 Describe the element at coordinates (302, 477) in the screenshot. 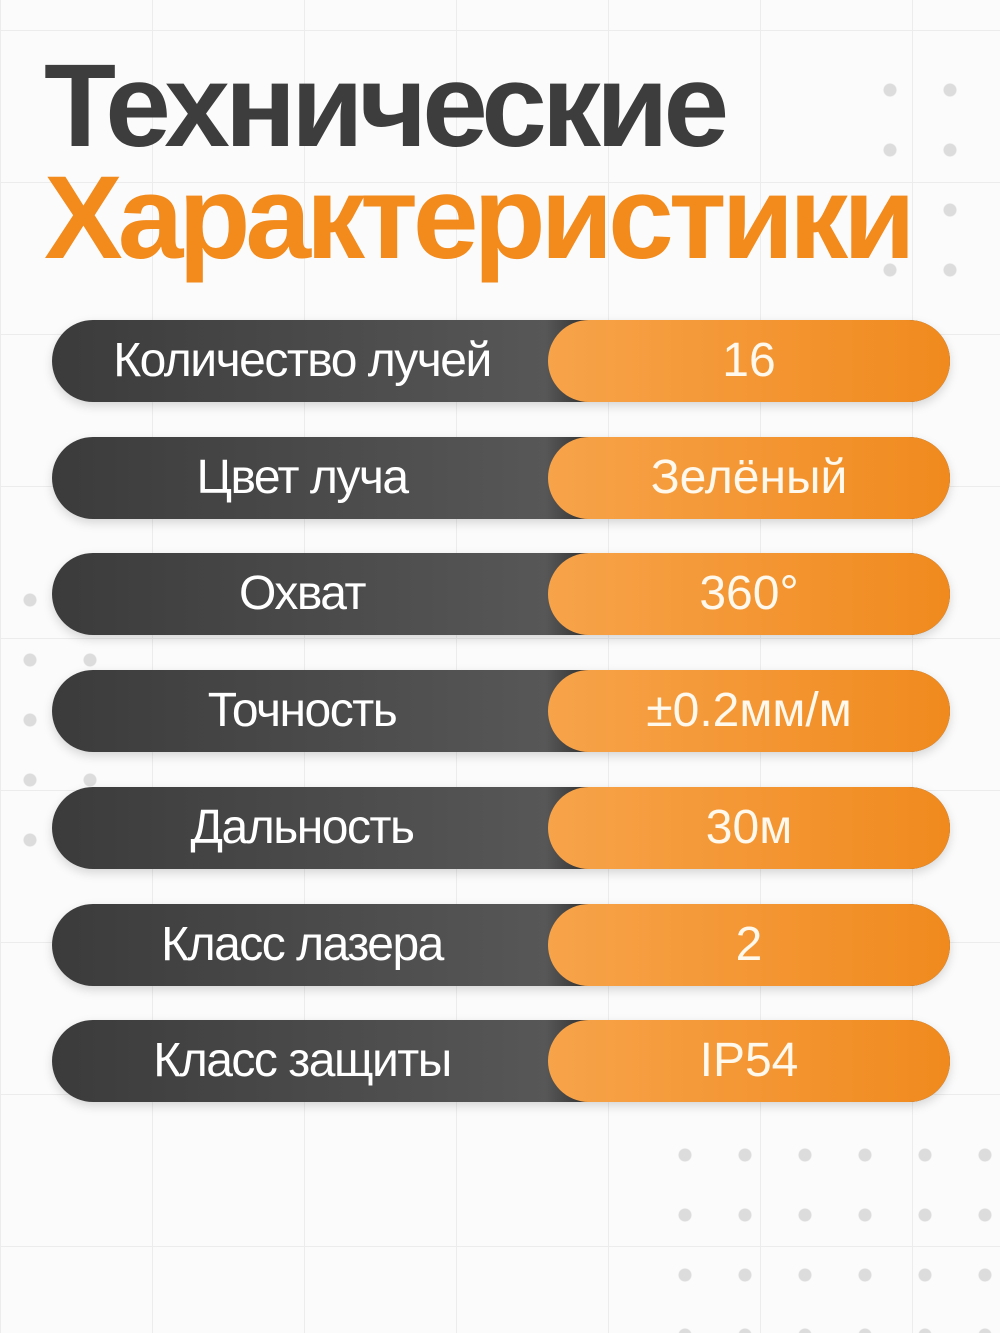

I see `spec-label: Цвет луча` at that location.